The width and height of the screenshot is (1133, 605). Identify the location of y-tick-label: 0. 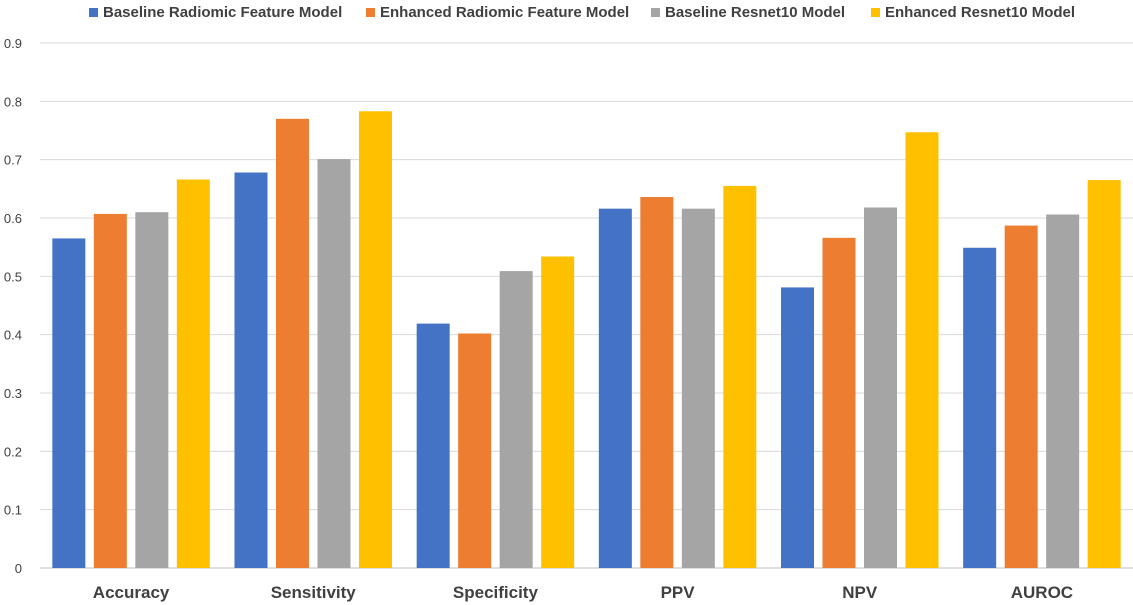
(18, 568).